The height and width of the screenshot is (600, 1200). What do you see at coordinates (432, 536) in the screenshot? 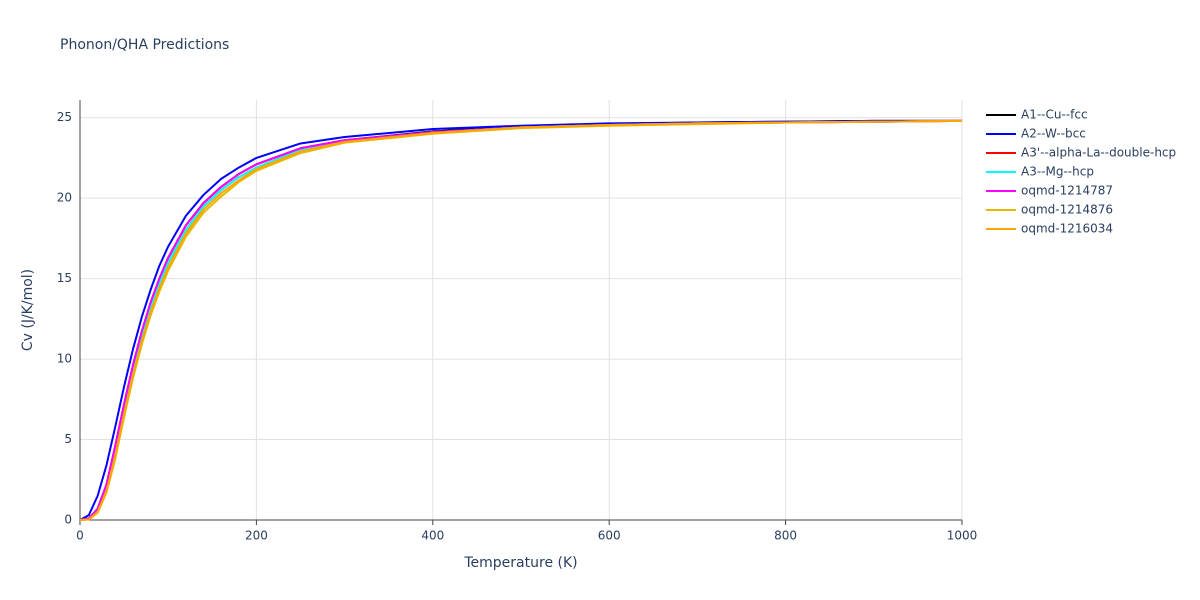
I see `x-tick-label: 400` at bounding box center [432, 536].